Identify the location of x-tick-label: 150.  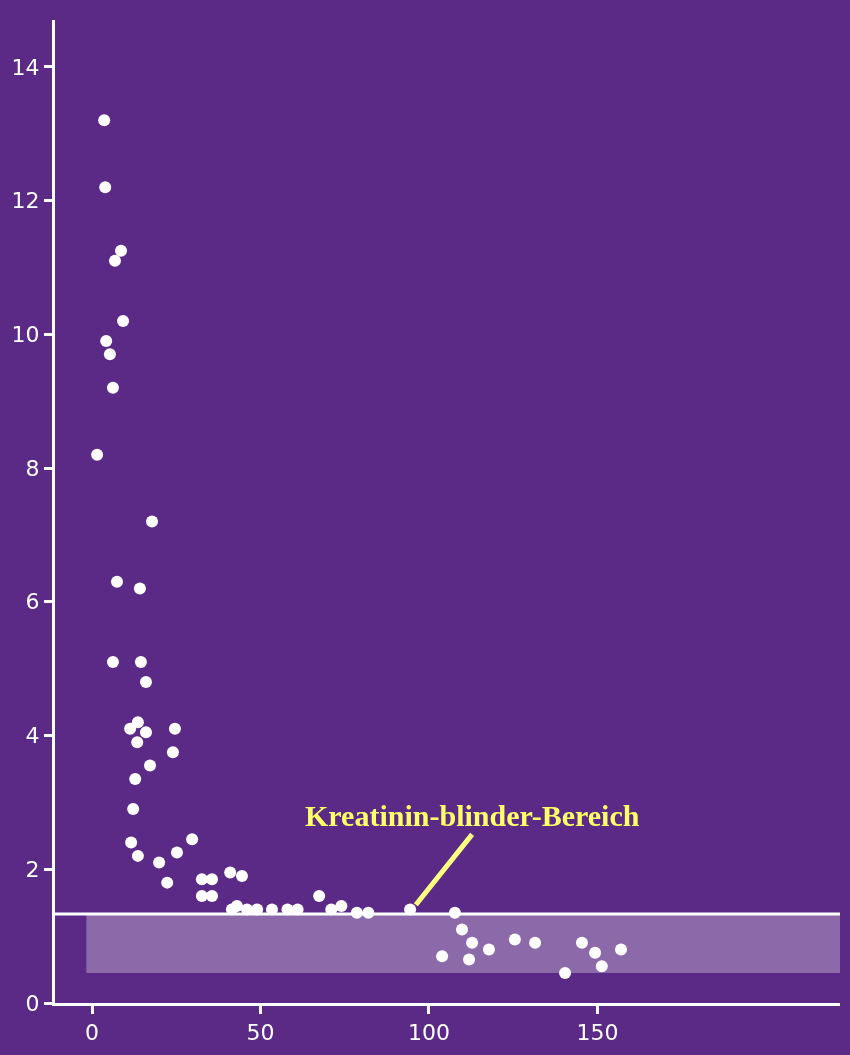
(597, 1033).